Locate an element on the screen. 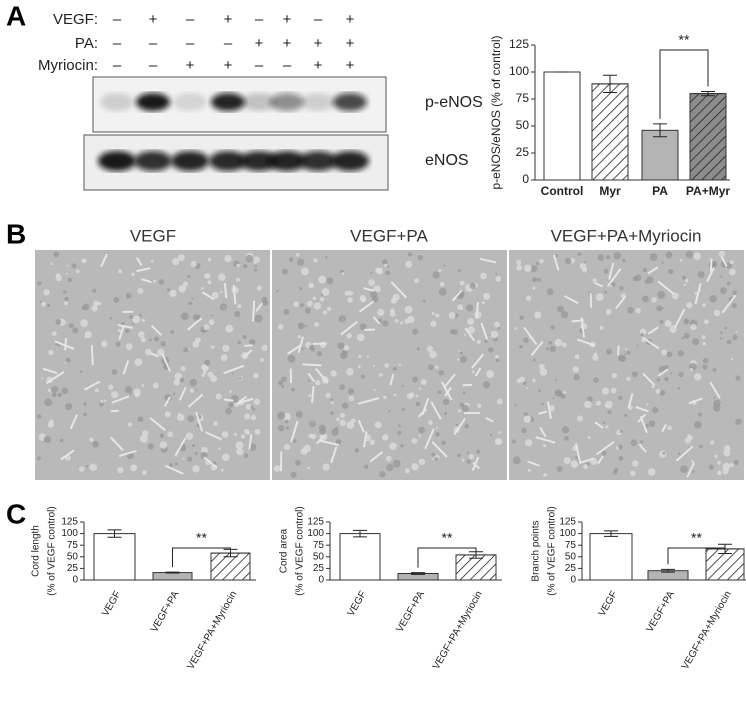 The width and height of the screenshot is (746, 723). y-tick-label: 0 is located at coordinates (75, 580).